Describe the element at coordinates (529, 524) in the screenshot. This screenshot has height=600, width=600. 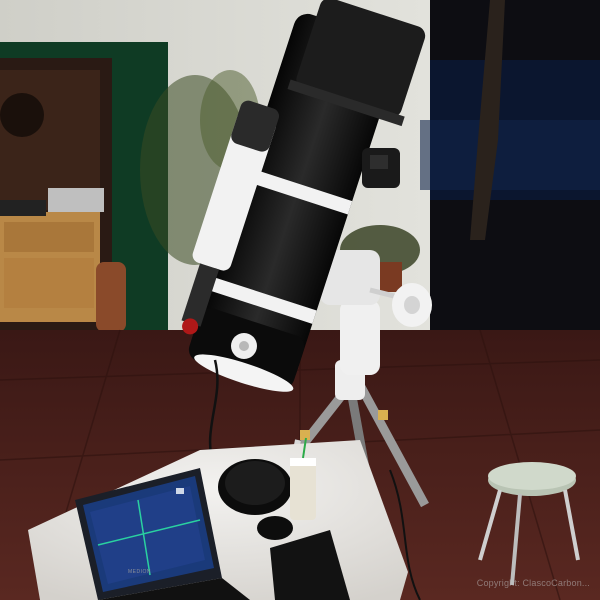
I see `stool` at that location.